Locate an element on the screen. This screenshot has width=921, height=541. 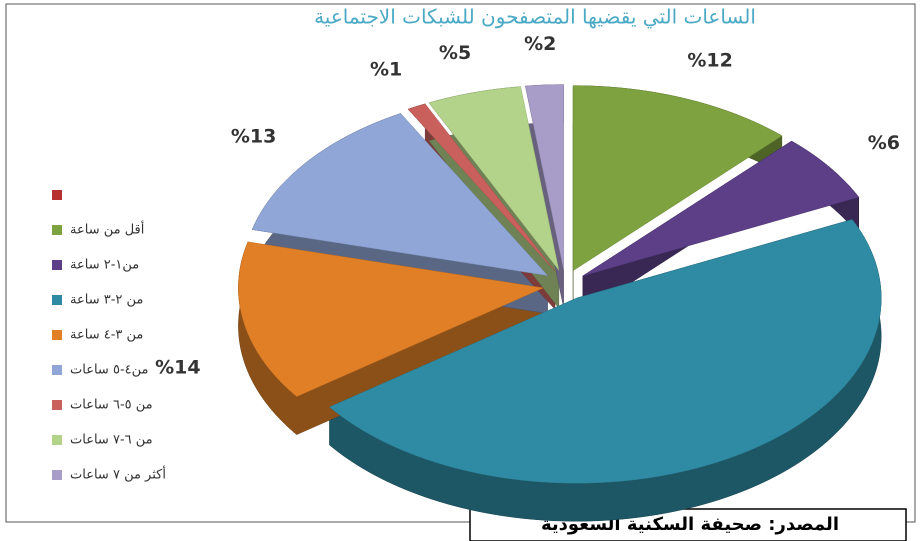
legend-label: من ٢-٣ ساعة is located at coordinates (106, 300).